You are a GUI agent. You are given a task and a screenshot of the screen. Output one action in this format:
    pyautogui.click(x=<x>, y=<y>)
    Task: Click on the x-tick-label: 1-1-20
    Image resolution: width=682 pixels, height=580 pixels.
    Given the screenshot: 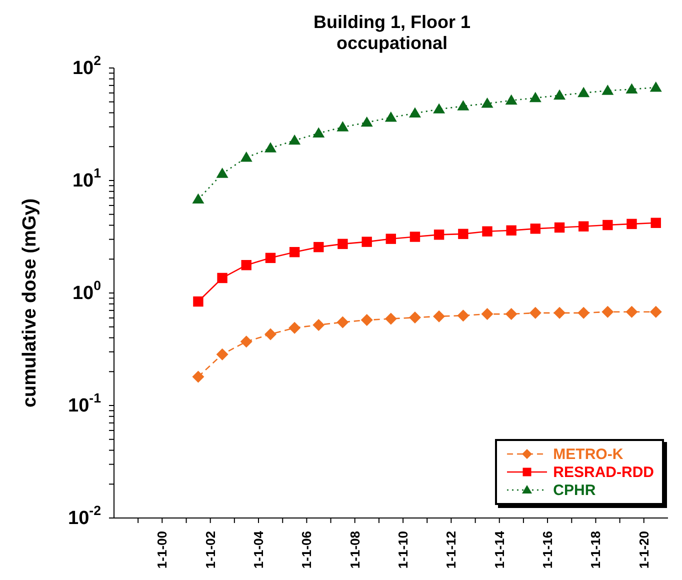 What is the action you would take?
    pyautogui.click(x=644, y=550)
    